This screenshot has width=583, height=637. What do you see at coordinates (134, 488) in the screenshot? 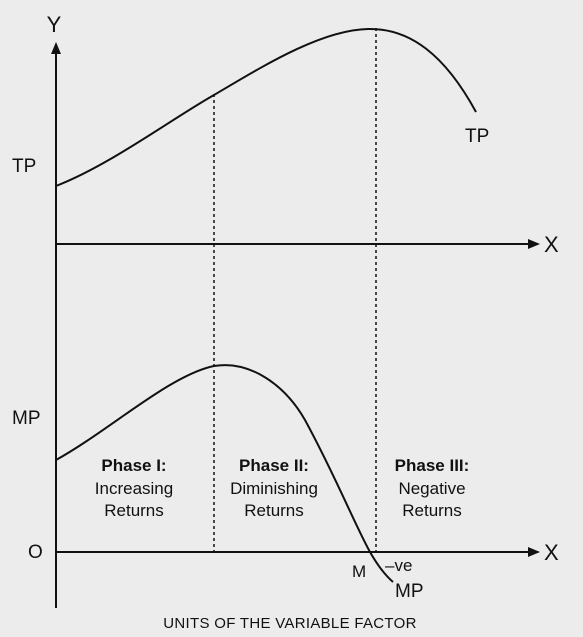
I see `phase-1-line1: Increasing` at bounding box center [134, 488].